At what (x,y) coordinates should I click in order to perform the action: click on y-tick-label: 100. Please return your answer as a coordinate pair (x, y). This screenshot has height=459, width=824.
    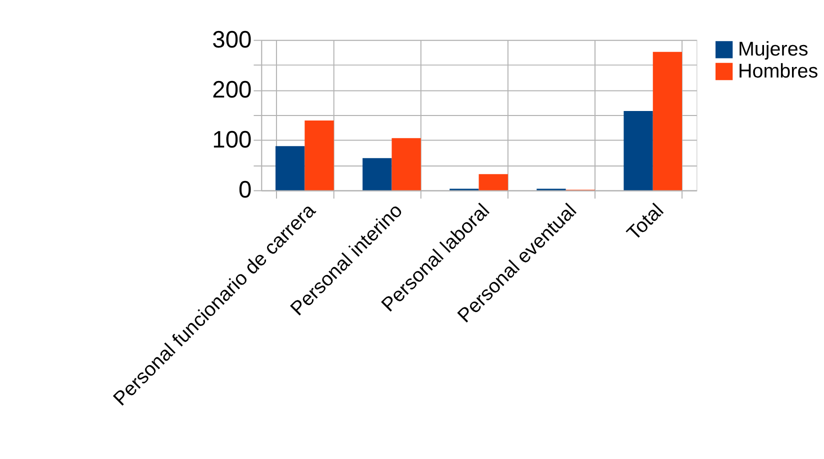
    Looking at the image, I should click on (232, 141).